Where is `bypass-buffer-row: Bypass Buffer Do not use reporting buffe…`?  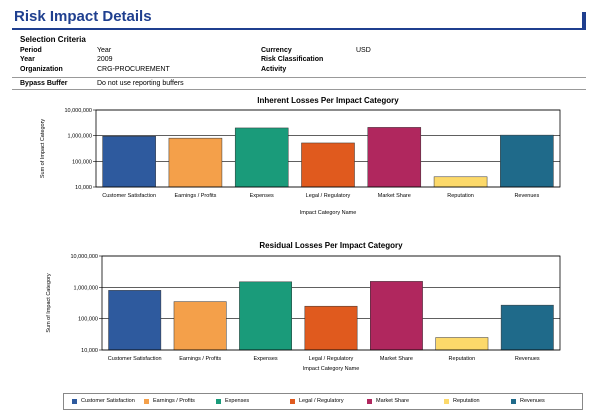 bypass-buffer-row: Bypass Buffer Do not use reporting buffe… is located at coordinates (299, 83).